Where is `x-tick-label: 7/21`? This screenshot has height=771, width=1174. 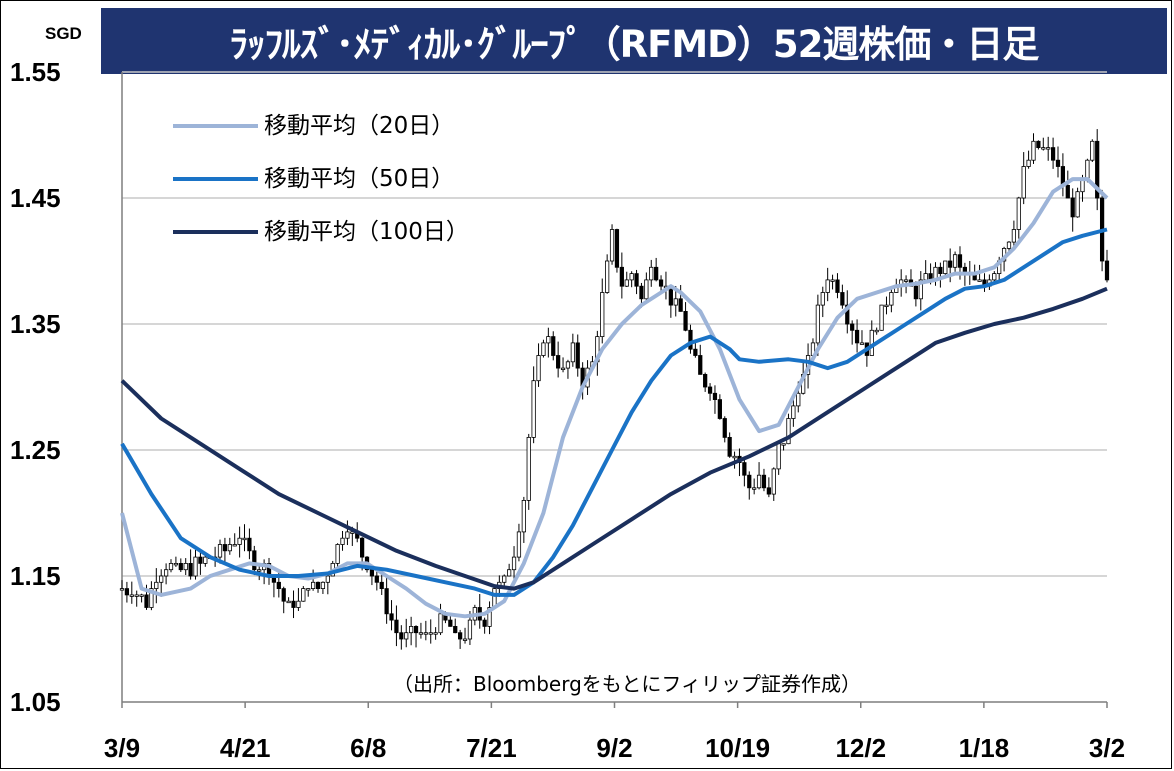
x-tick-label: 7/21 is located at coordinates (491, 748).